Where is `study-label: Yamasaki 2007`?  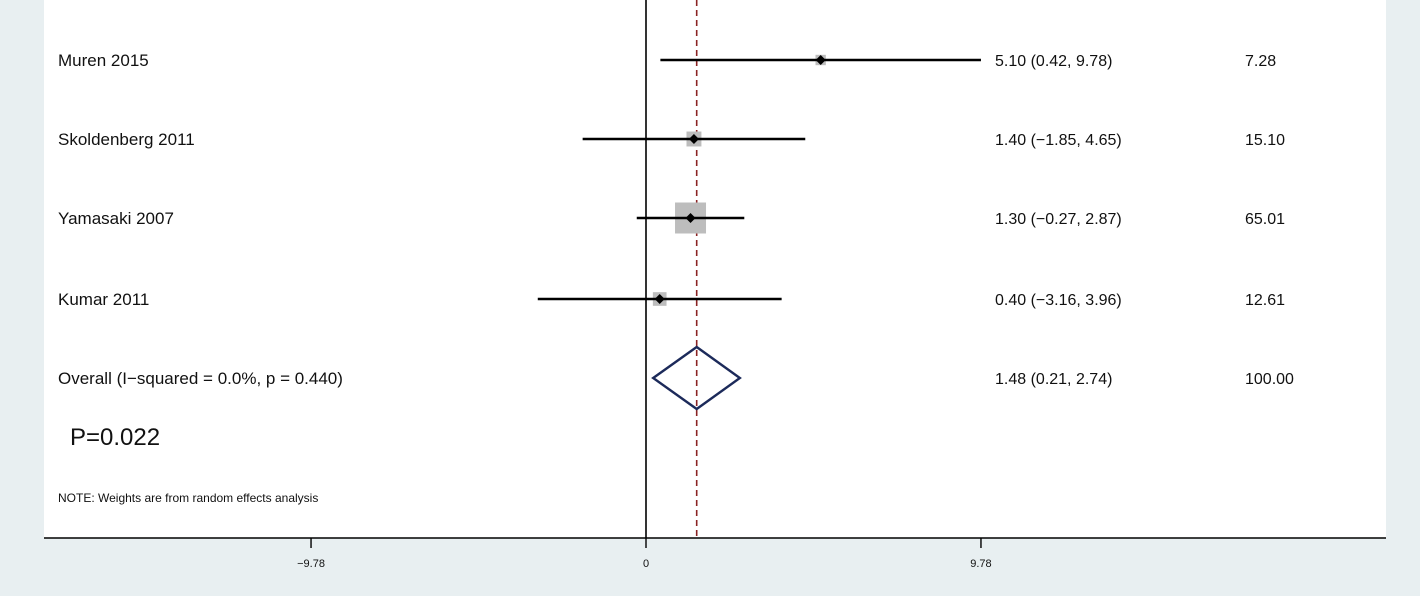 study-label: Yamasaki 2007 is located at coordinates (116, 218).